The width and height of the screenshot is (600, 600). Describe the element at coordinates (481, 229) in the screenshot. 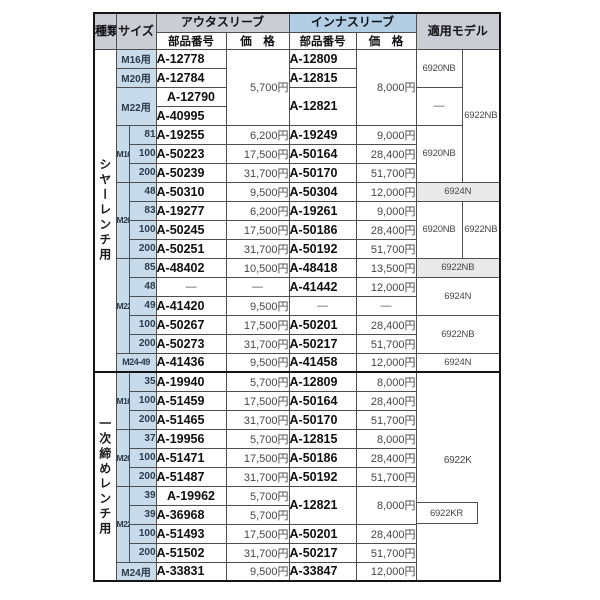

I see `model-cell: 6922NB` at that location.